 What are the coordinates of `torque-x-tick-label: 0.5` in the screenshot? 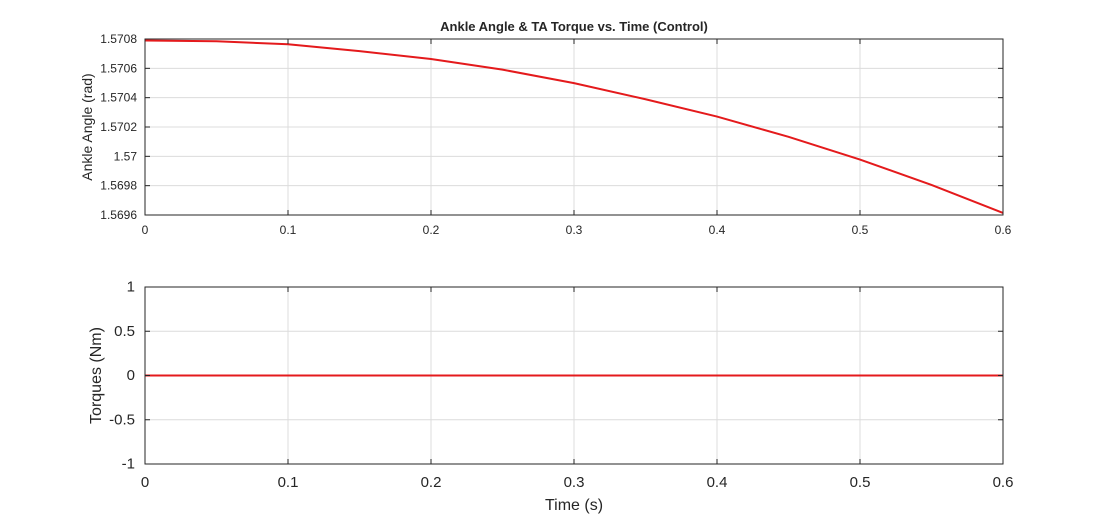 It's located at (860, 482).